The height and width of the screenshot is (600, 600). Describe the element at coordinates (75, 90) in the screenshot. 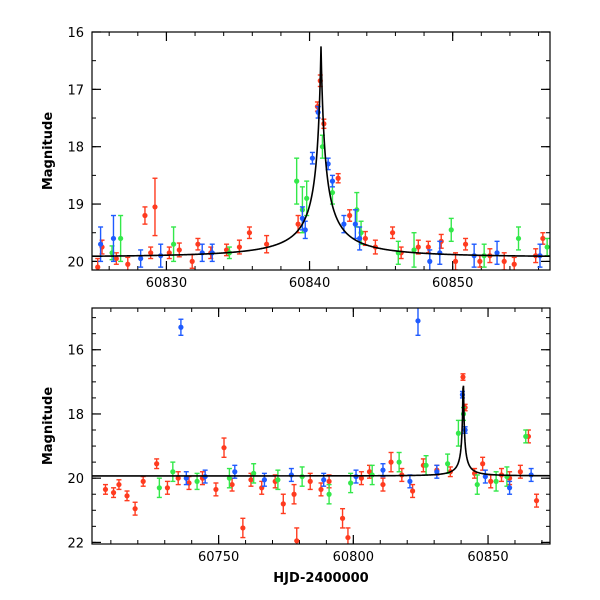

I see `y-tick-label: 17` at that location.